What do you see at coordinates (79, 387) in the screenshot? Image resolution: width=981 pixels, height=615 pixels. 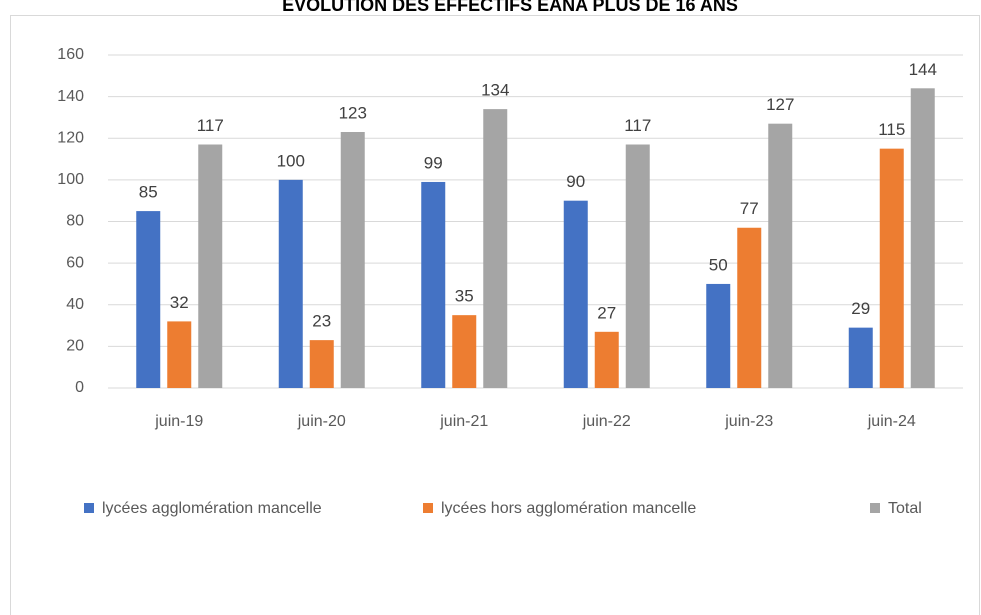 I see `y-tick-label: 0` at bounding box center [79, 387].